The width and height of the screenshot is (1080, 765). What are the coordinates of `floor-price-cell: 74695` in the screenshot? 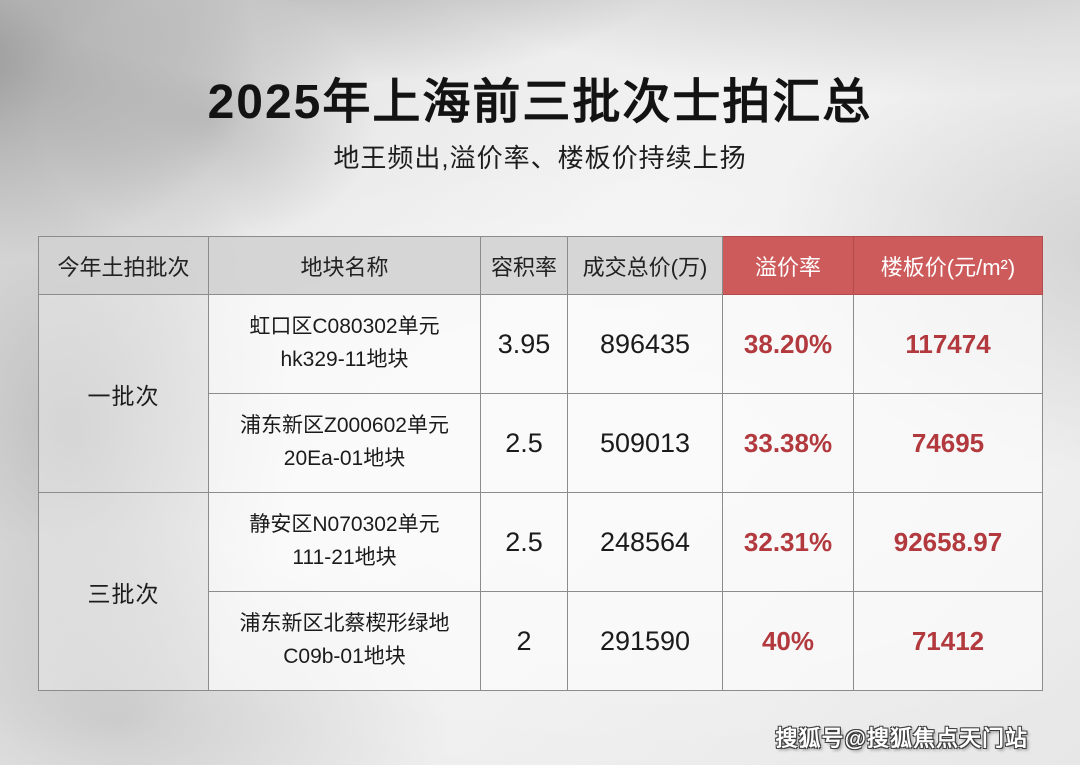 It's located at (948, 443).